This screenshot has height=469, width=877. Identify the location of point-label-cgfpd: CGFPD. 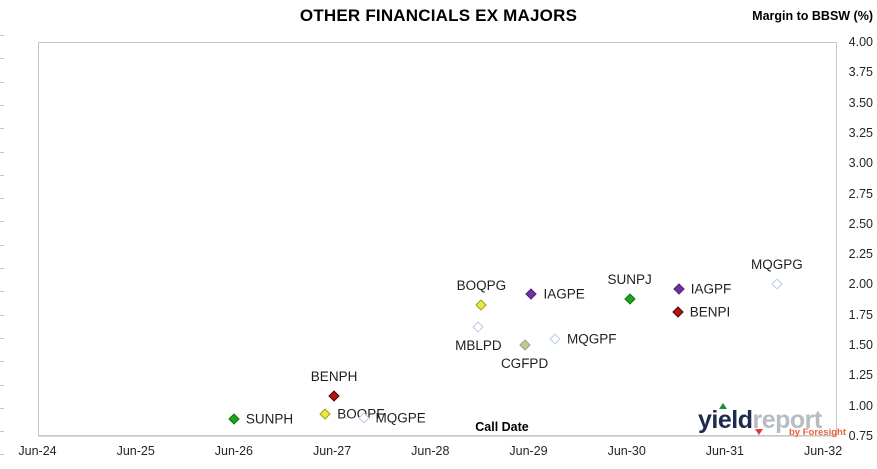
(524, 364).